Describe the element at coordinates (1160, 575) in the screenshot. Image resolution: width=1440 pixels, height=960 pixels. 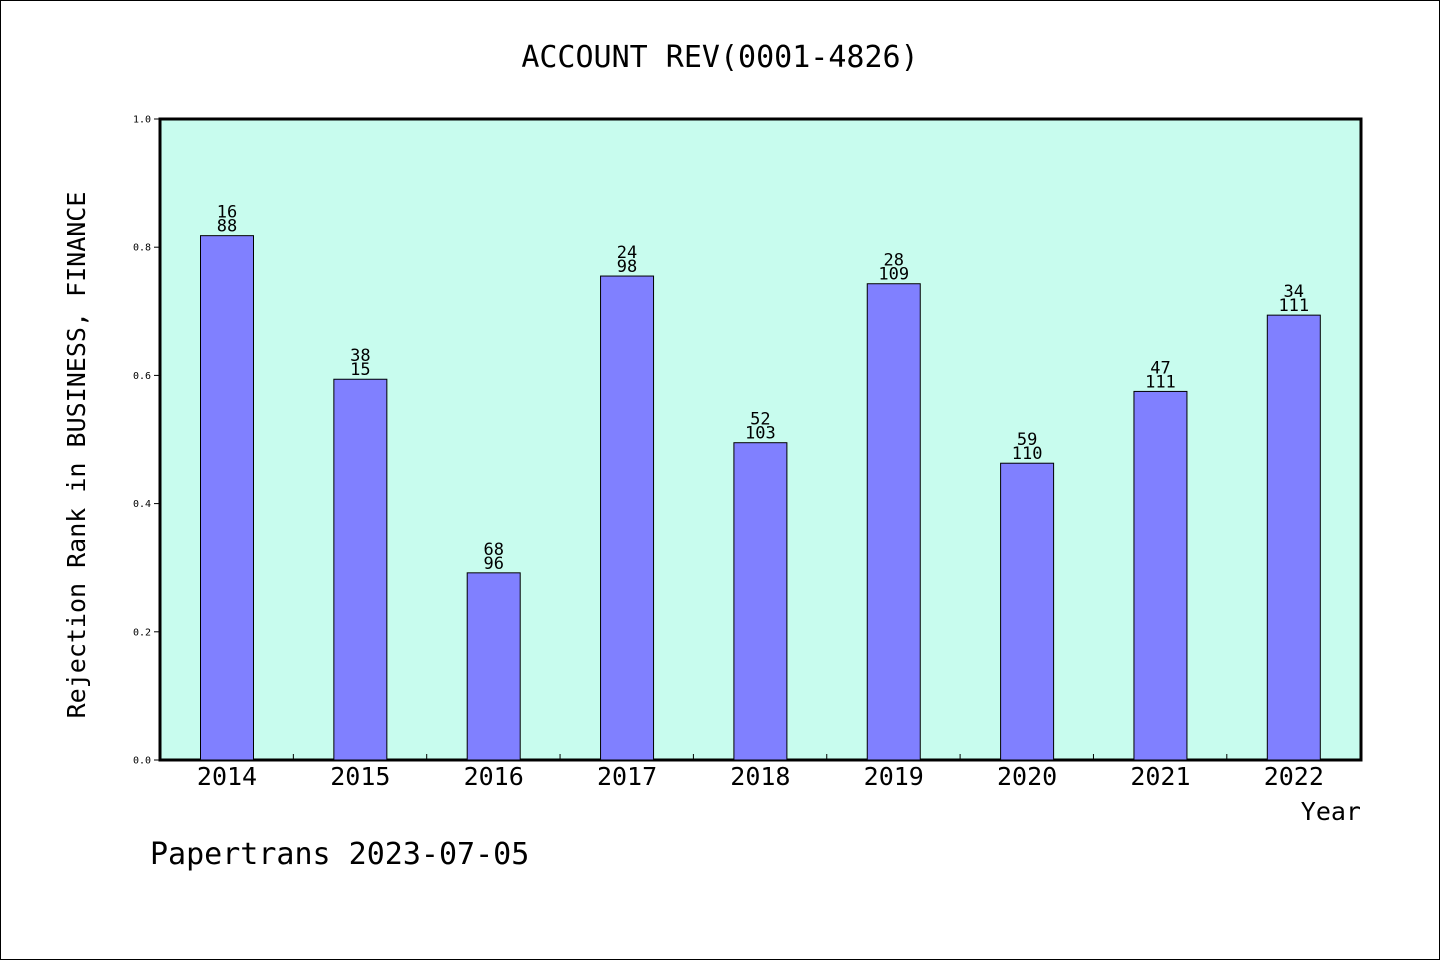
I see `bar-2021` at that location.